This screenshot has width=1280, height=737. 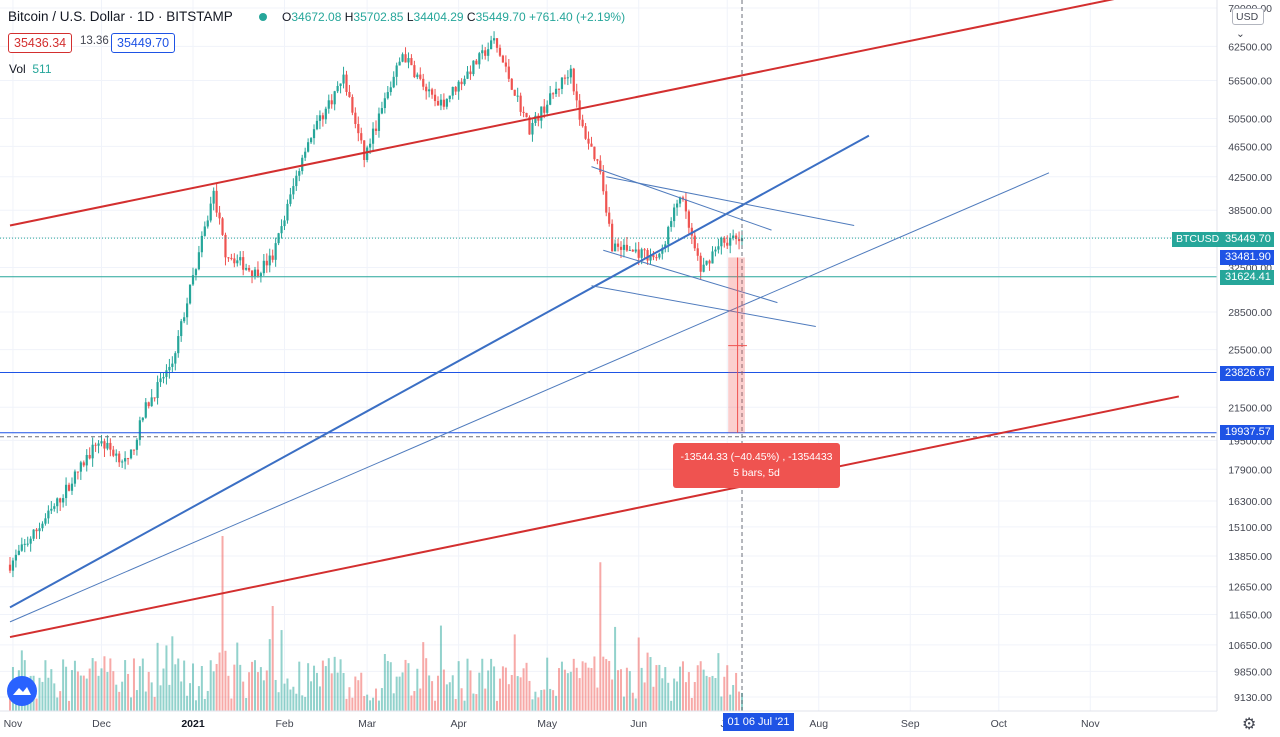 I want to click on time-tick-label: Apr, so click(x=458, y=724).